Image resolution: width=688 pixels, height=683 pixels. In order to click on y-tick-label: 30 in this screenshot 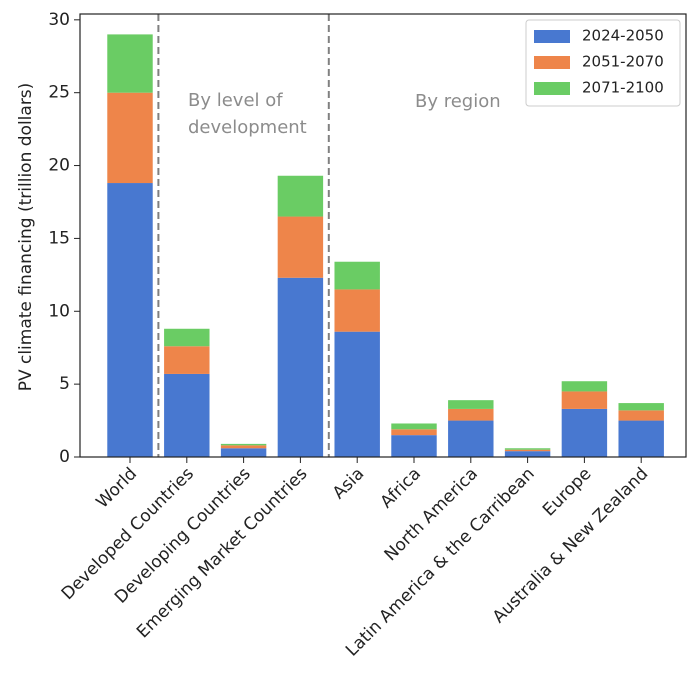, I will do `click(59, 20)`.